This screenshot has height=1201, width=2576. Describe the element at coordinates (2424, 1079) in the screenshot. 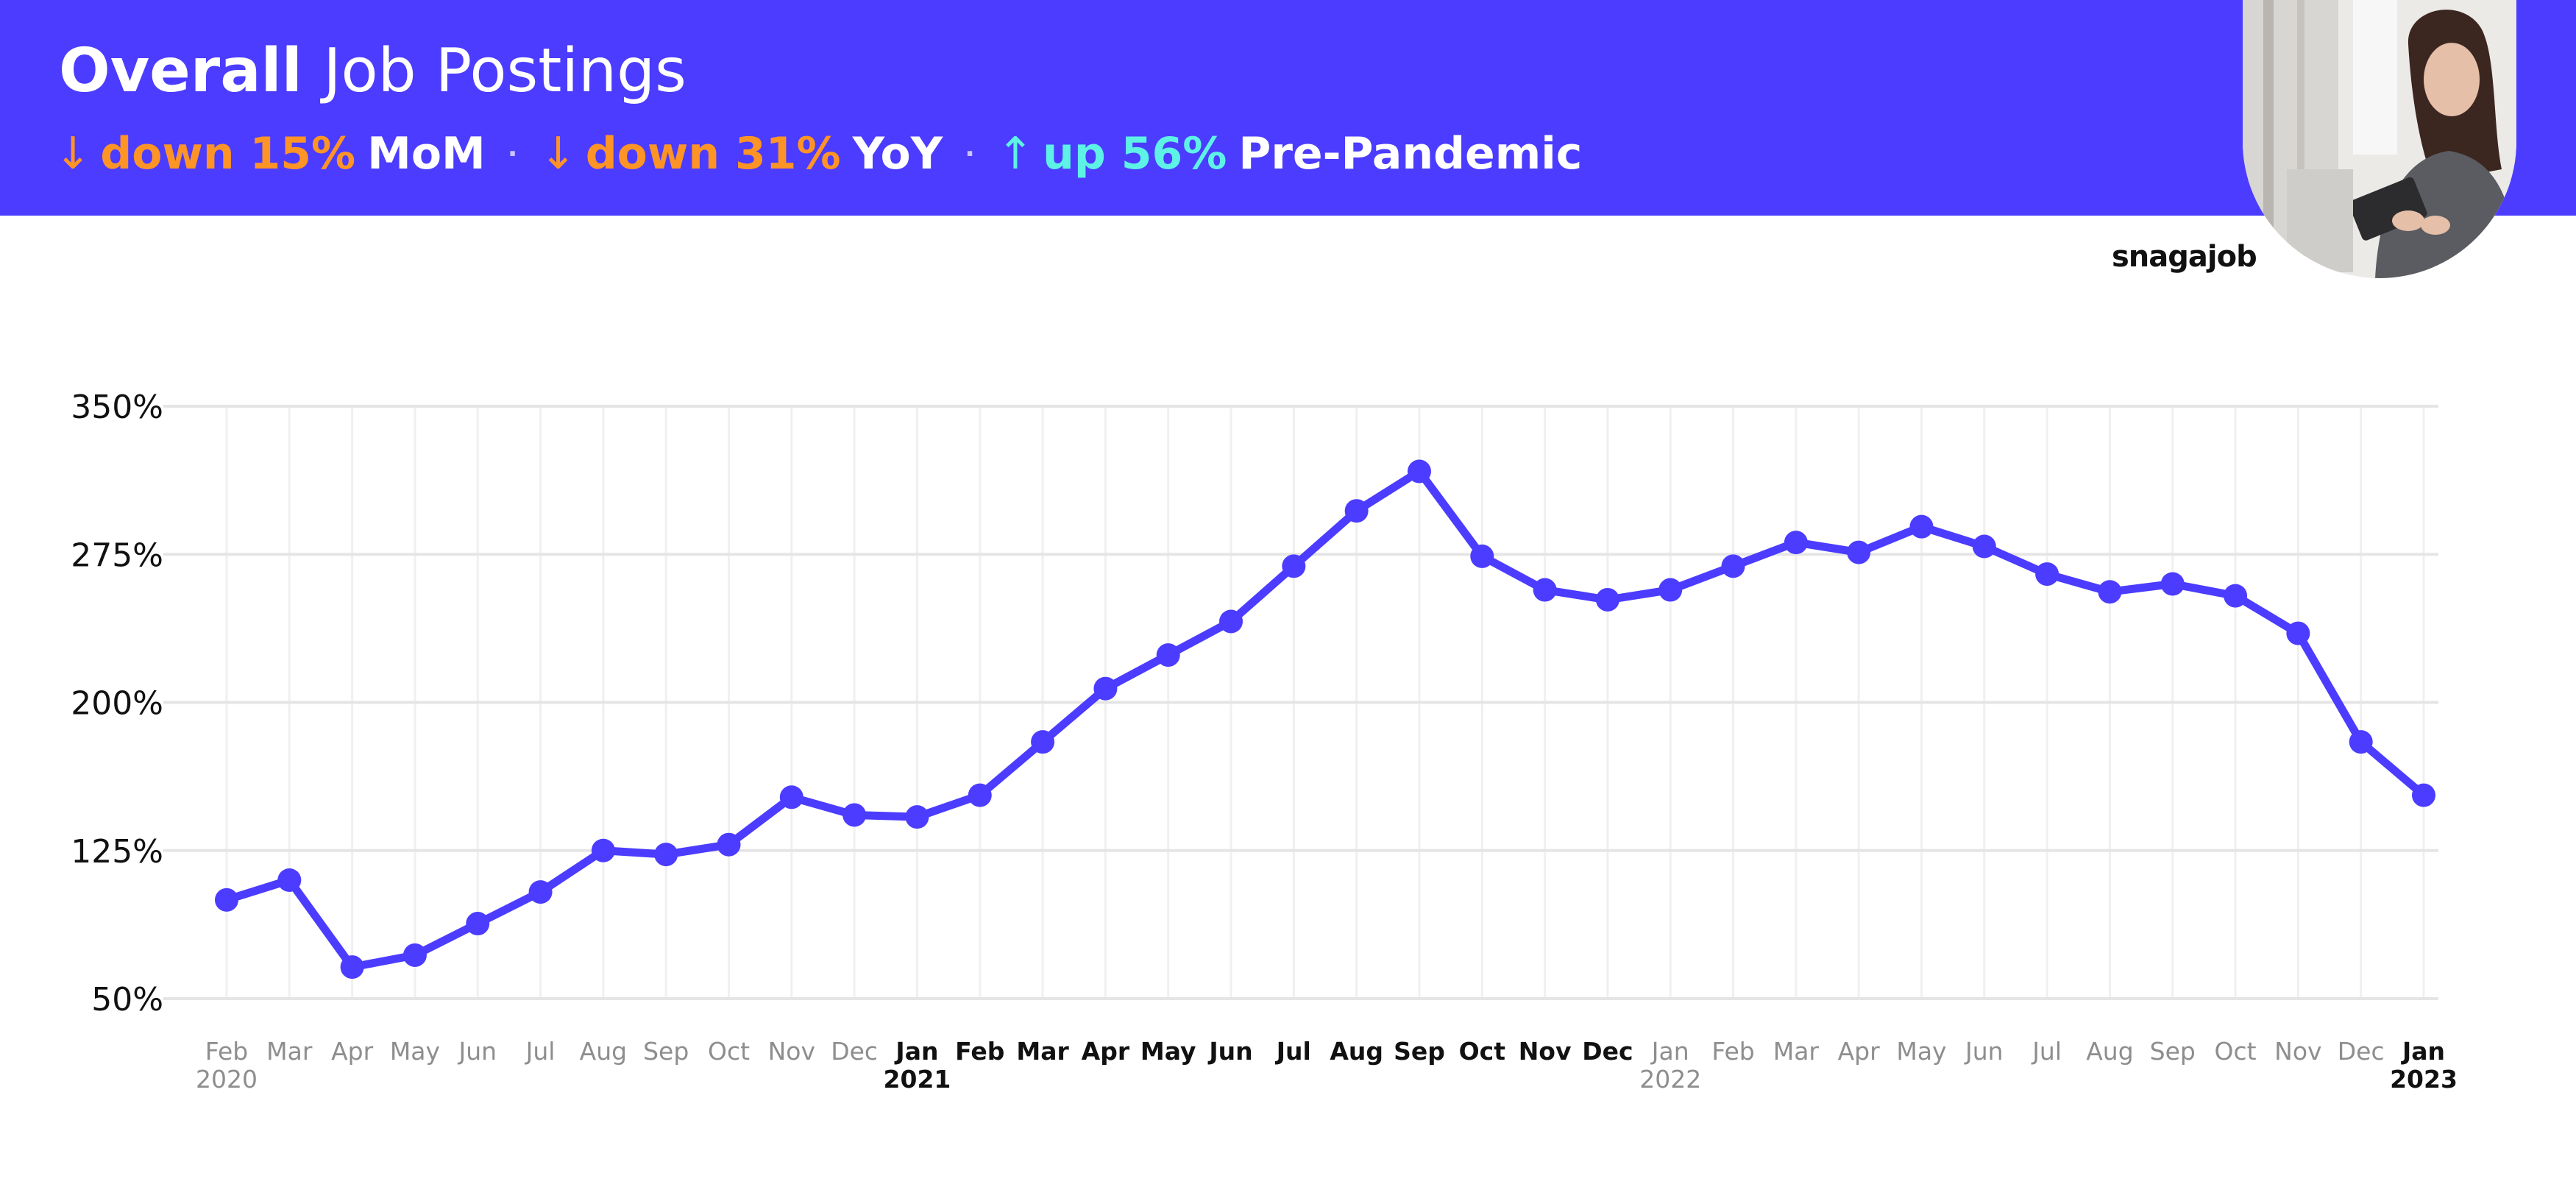

I see `x-tick-year-label: 2023` at that location.